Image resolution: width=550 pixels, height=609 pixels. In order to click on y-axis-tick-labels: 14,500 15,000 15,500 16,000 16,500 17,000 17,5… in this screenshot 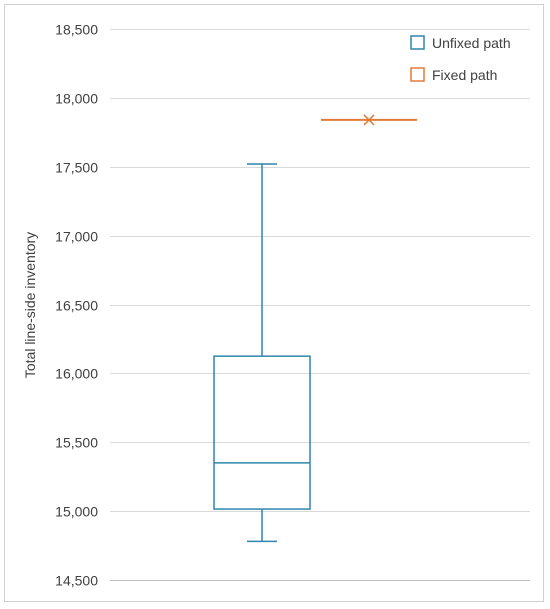, I will do `click(76, 305)`.